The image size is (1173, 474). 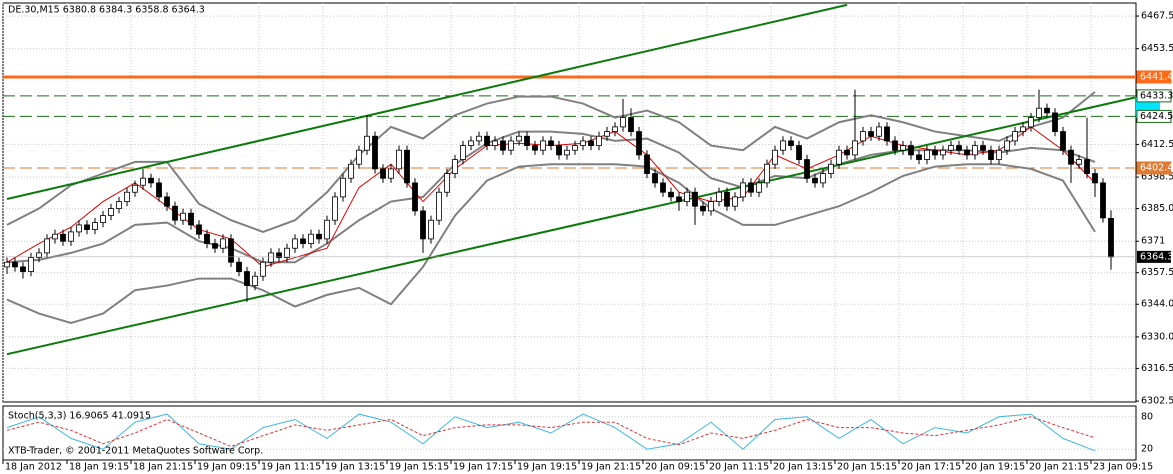 I want to click on level-label: 6441.4, so click(x=1156, y=76).